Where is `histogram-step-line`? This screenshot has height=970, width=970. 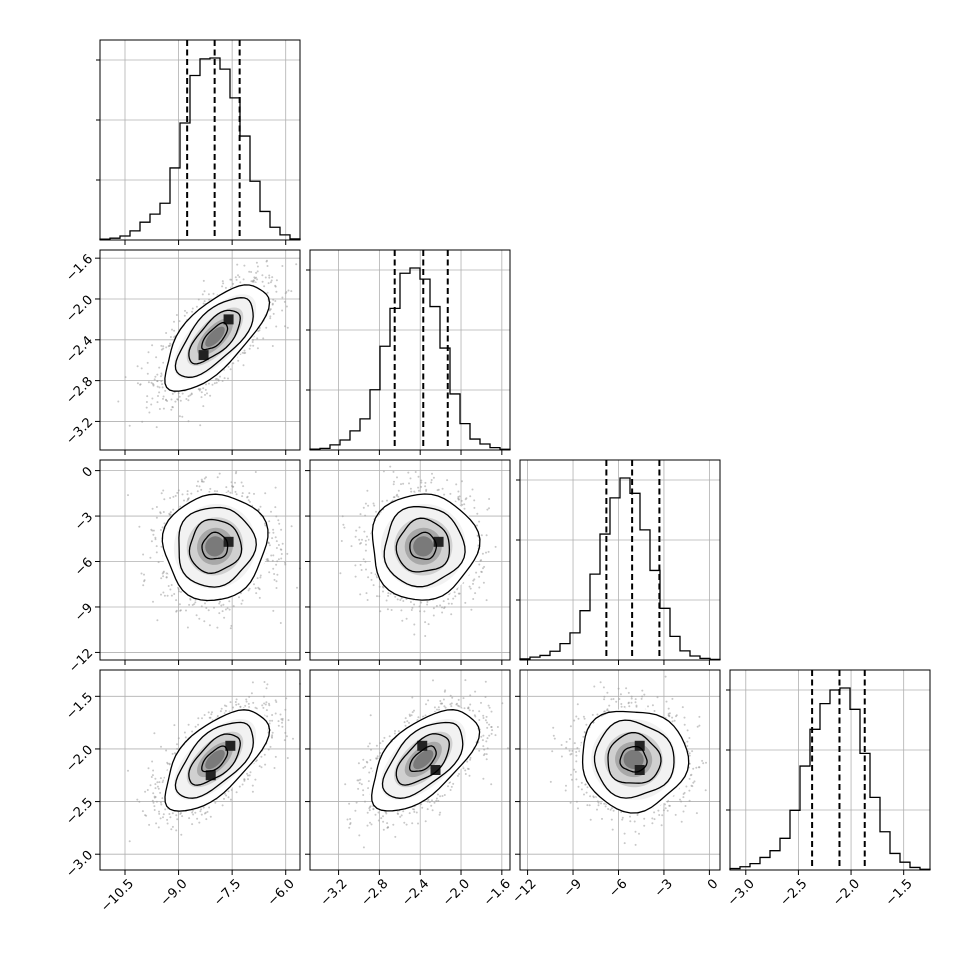
histogram-step-line is located at coordinates (830, 778).